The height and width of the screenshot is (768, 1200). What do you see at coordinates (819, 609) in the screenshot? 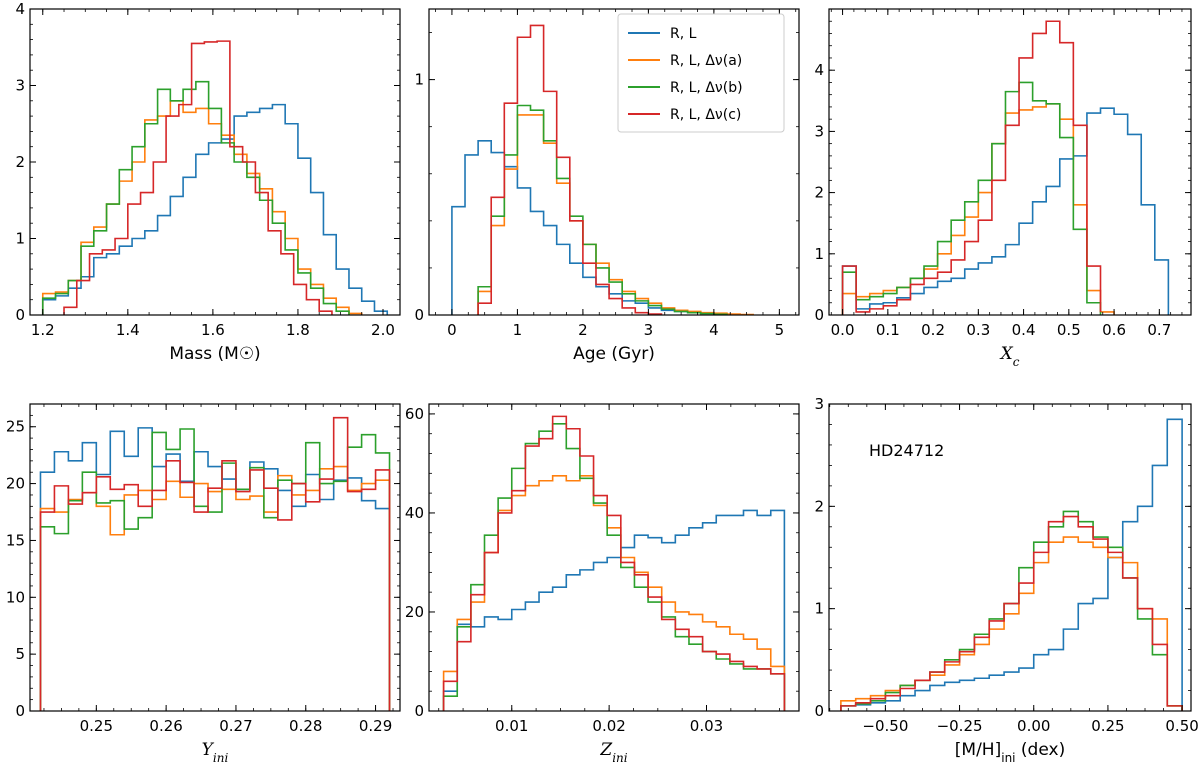
I see `ytick-label-mhini-1: 1` at bounding box center [819, 609].